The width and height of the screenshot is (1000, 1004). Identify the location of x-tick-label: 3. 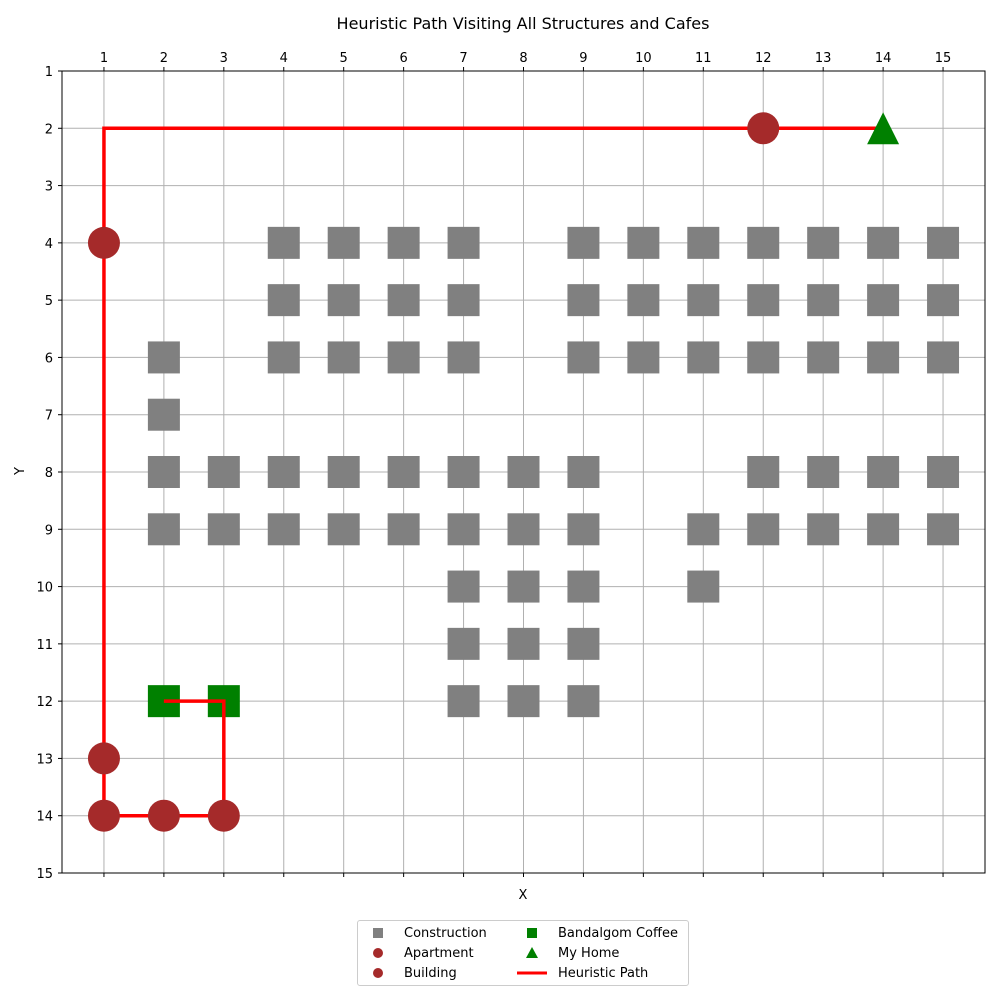
(224, 58).